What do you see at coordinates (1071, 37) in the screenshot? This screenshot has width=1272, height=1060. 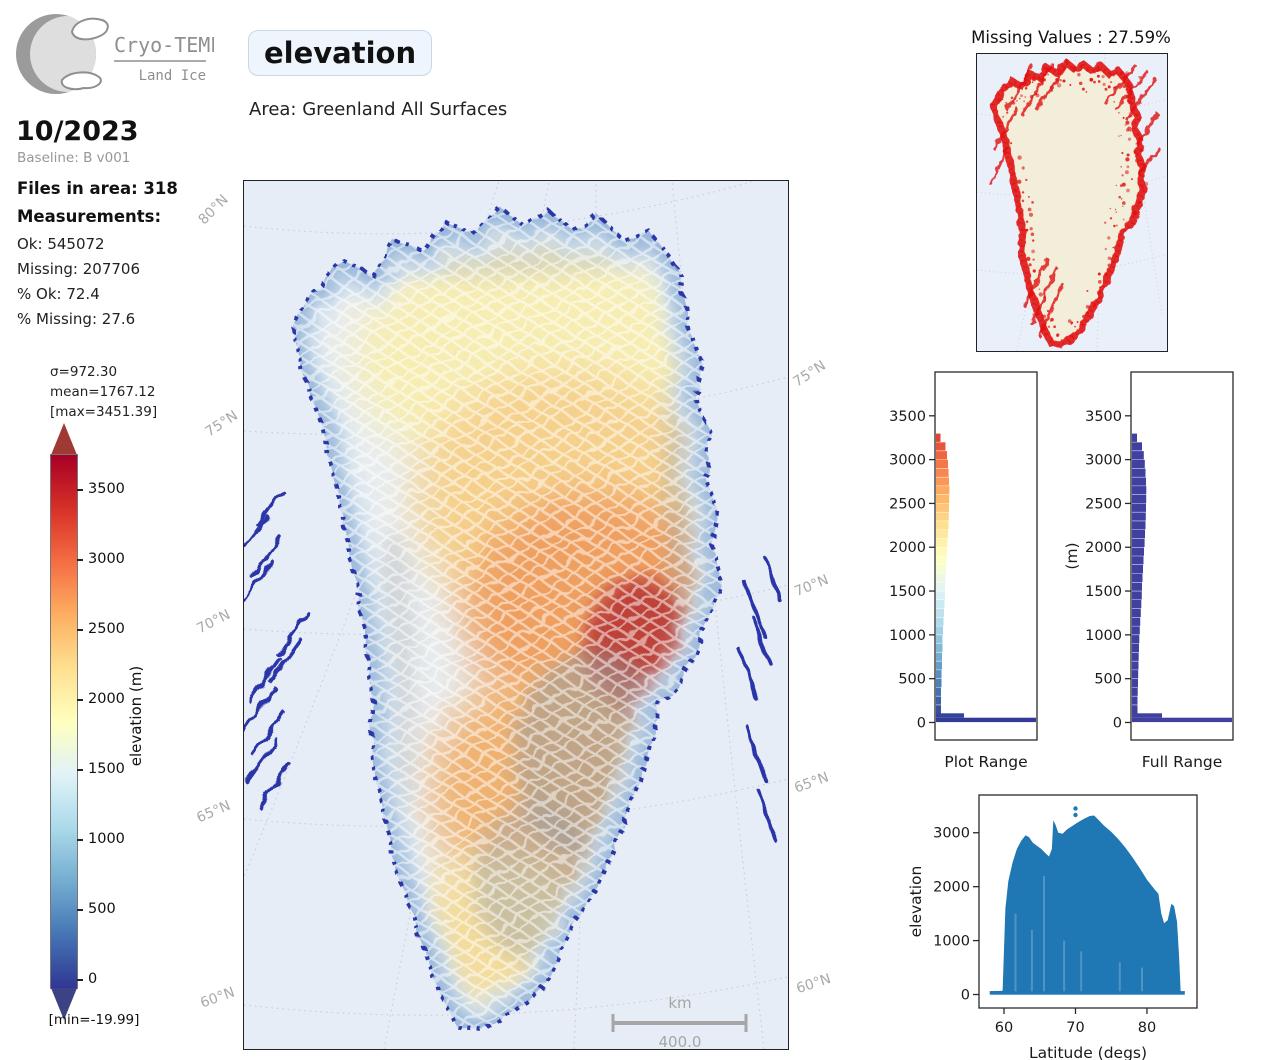 I see `missing-map-title: Missing Values : 27.59%` at bounding box center [1071, 37].